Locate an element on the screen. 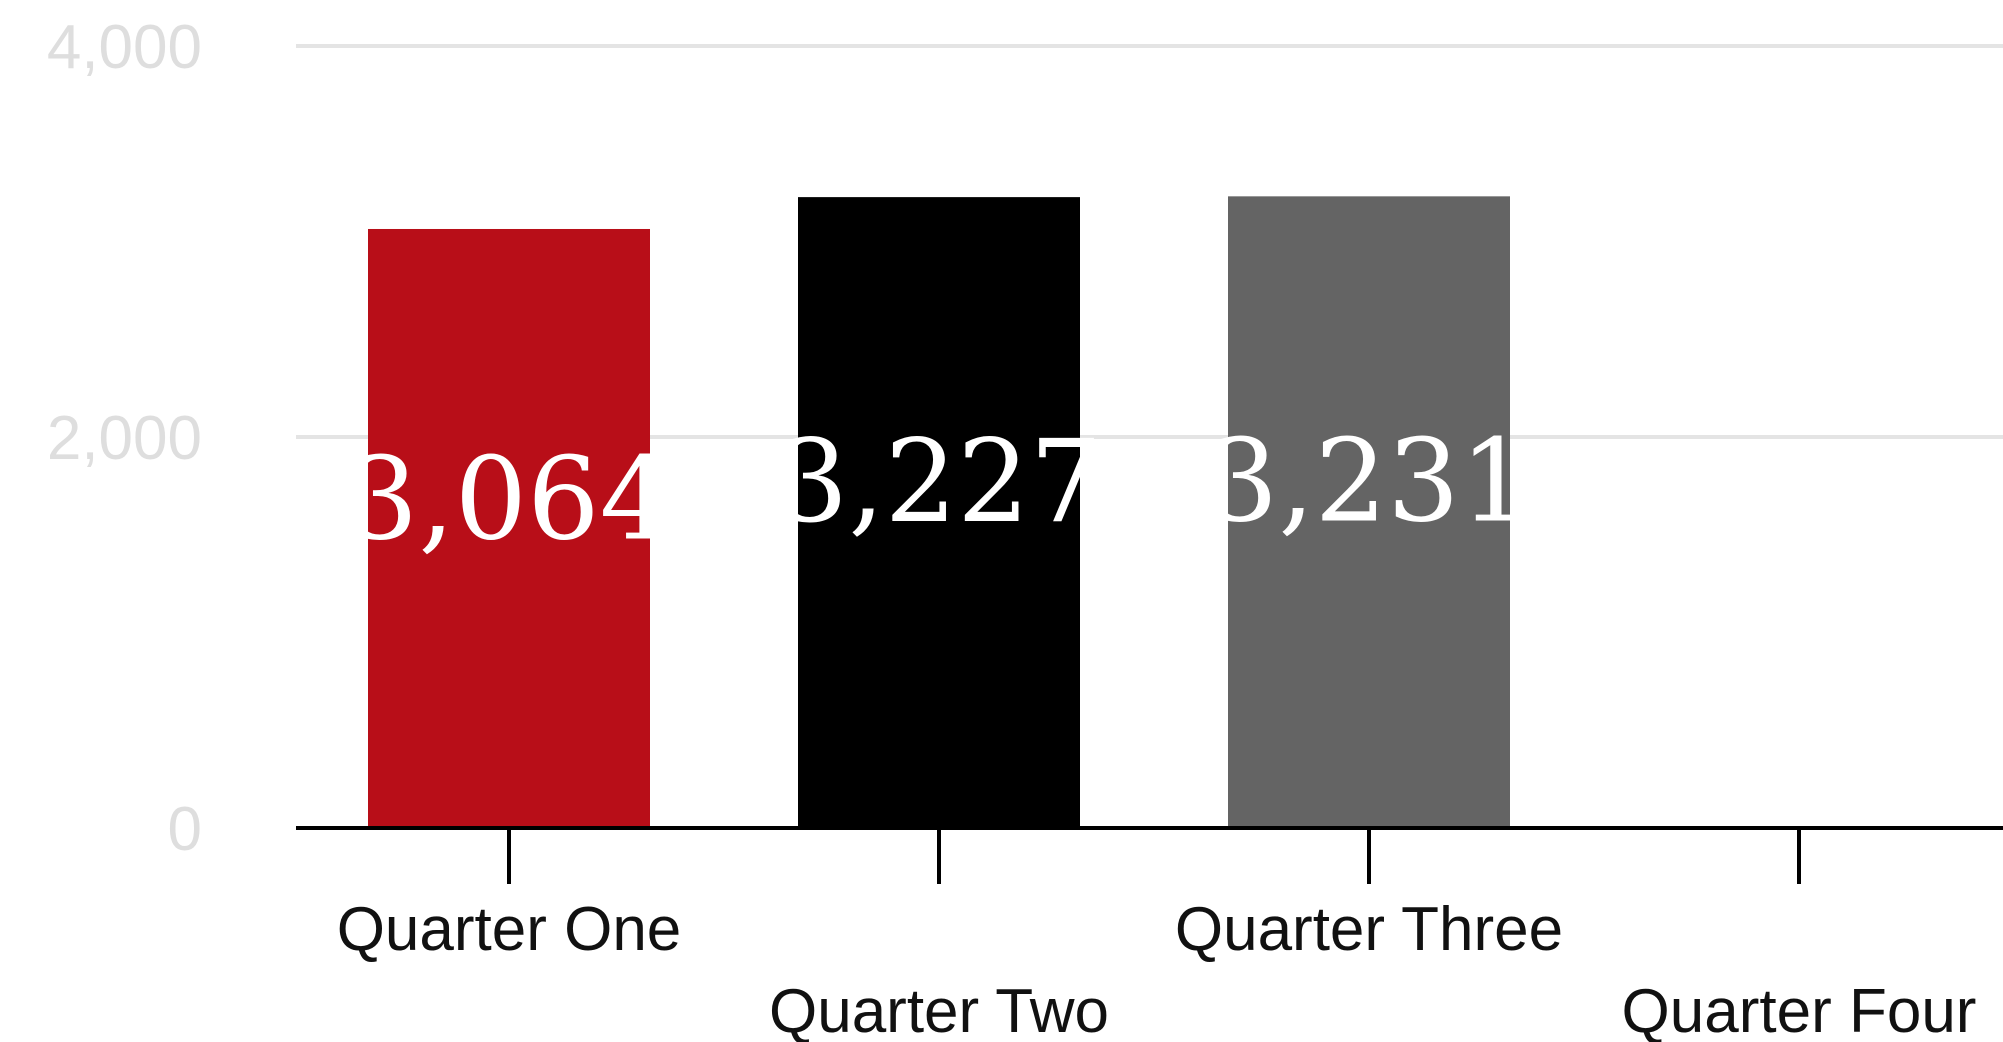  y-axis-tick-labels: 0 2,000 4,000 is located at coordinates (124, 438).